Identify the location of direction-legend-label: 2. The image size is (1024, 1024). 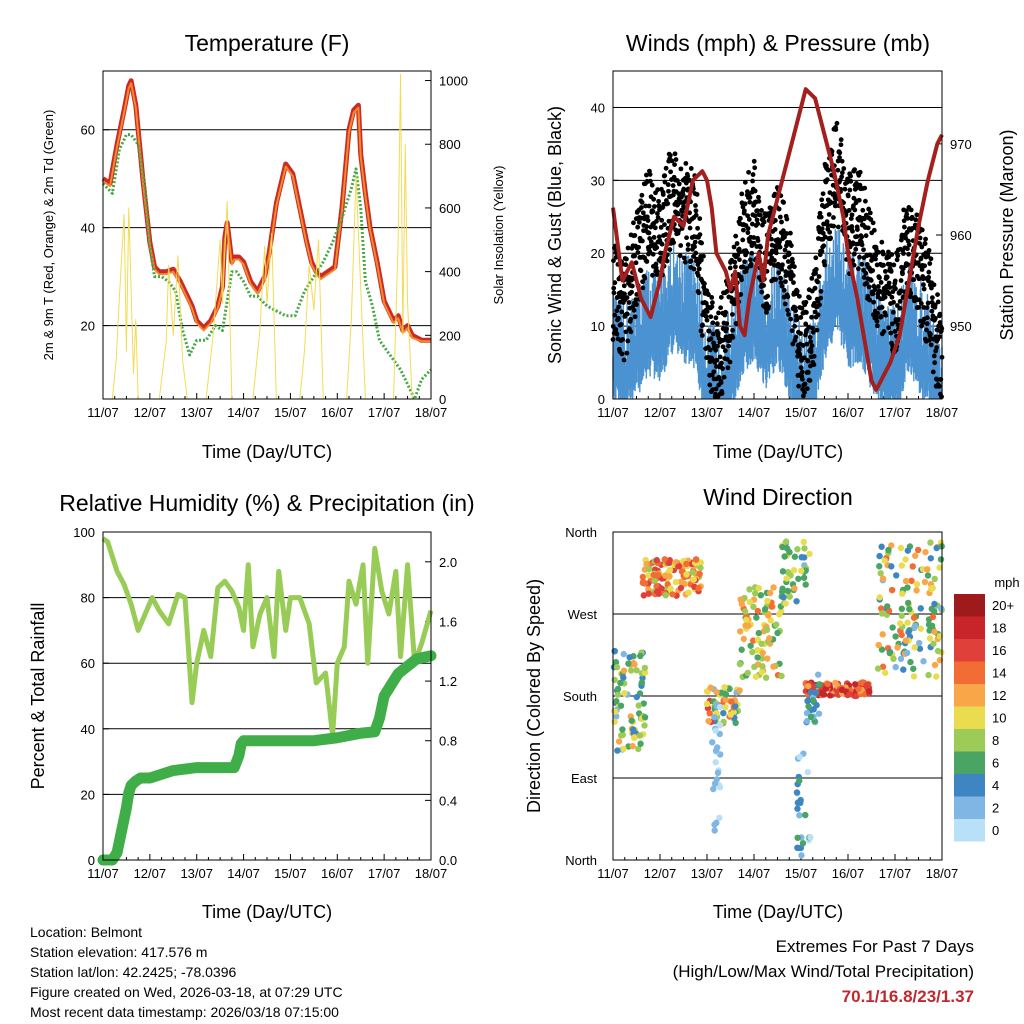
(995, 808).